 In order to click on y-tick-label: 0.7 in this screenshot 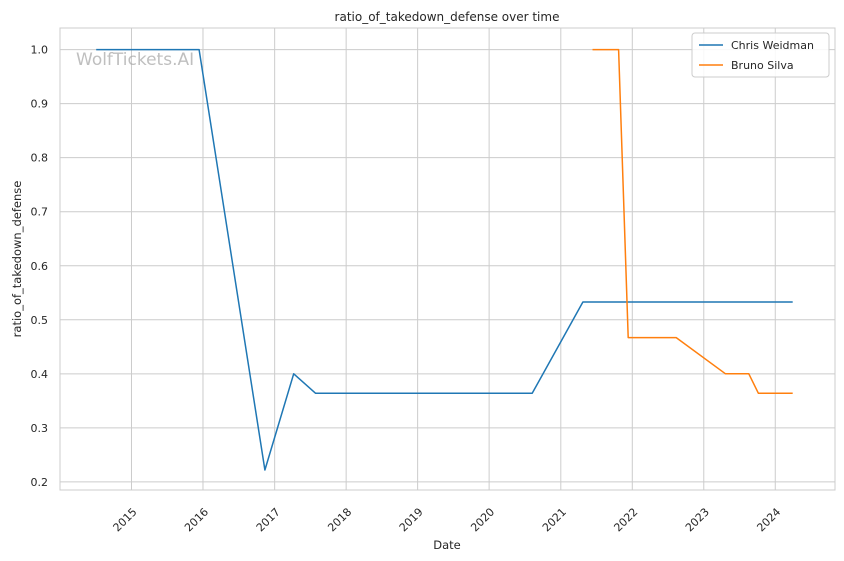, I will do `click(40, 212)`.